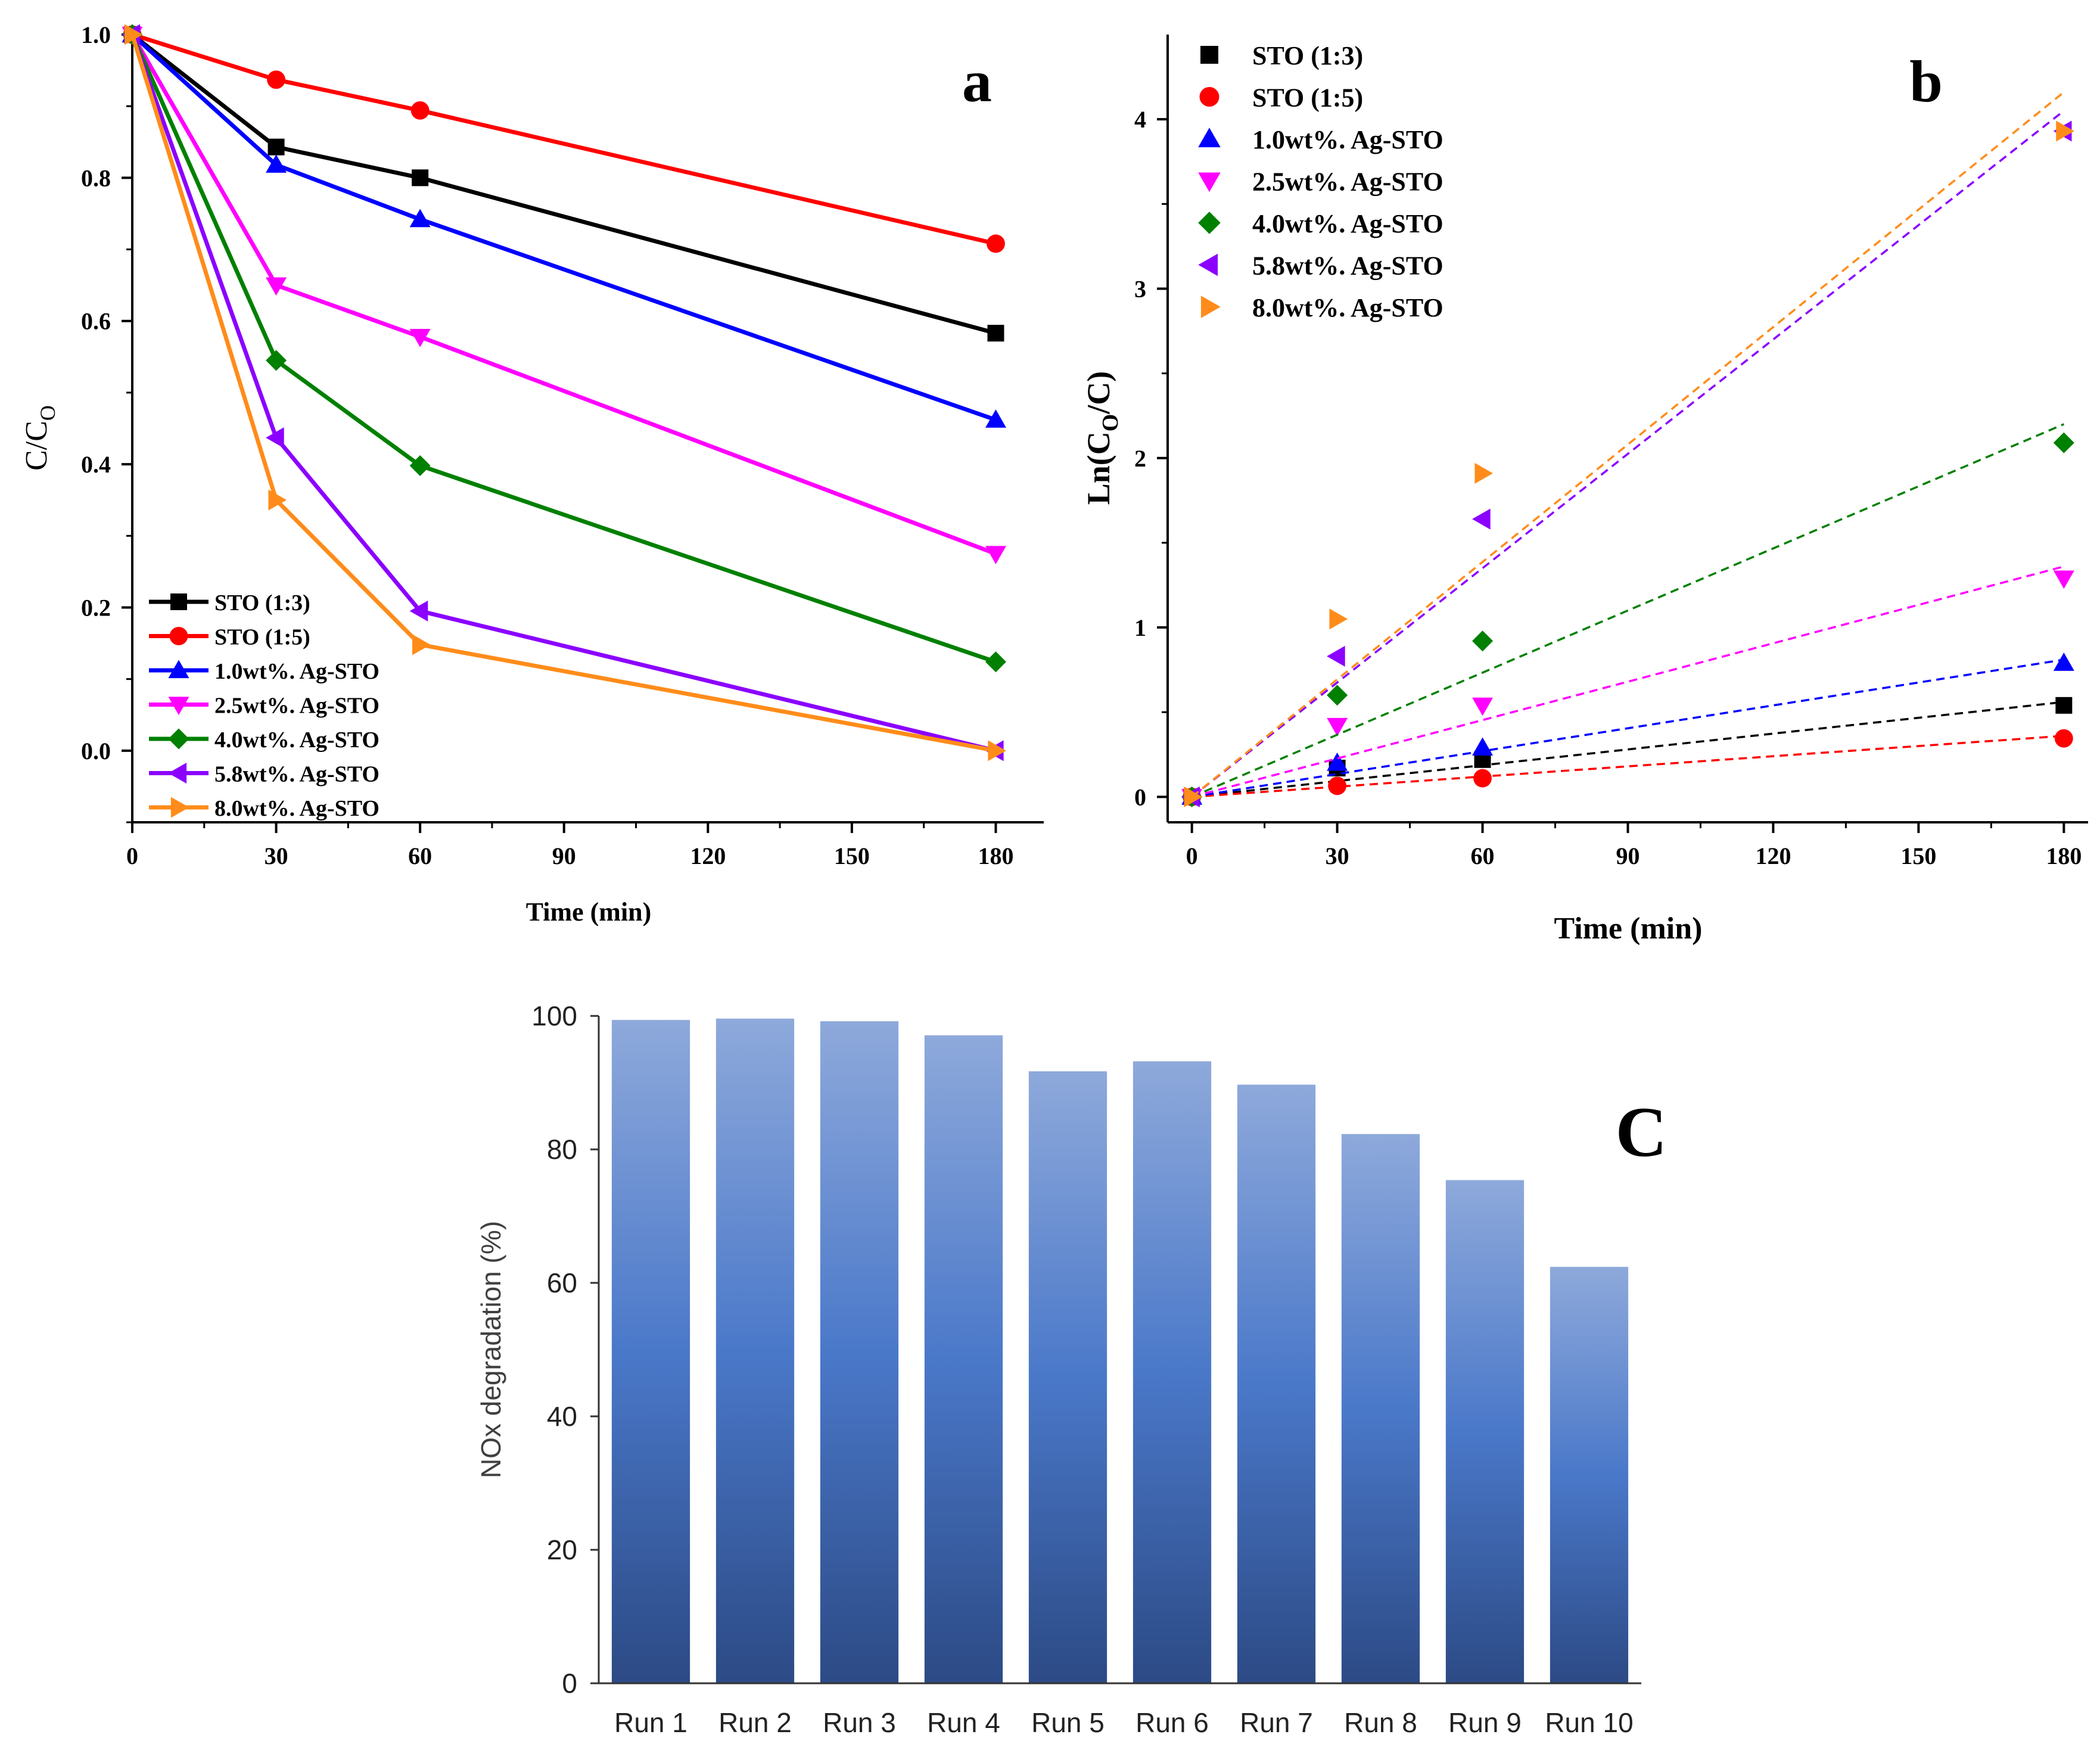 The height and width of the screenshot is (1753, 2100). Describe the element at coordinates (96, 34) in the screenshot. I see `panel-a-y-tick-label: 1.0` at that location.